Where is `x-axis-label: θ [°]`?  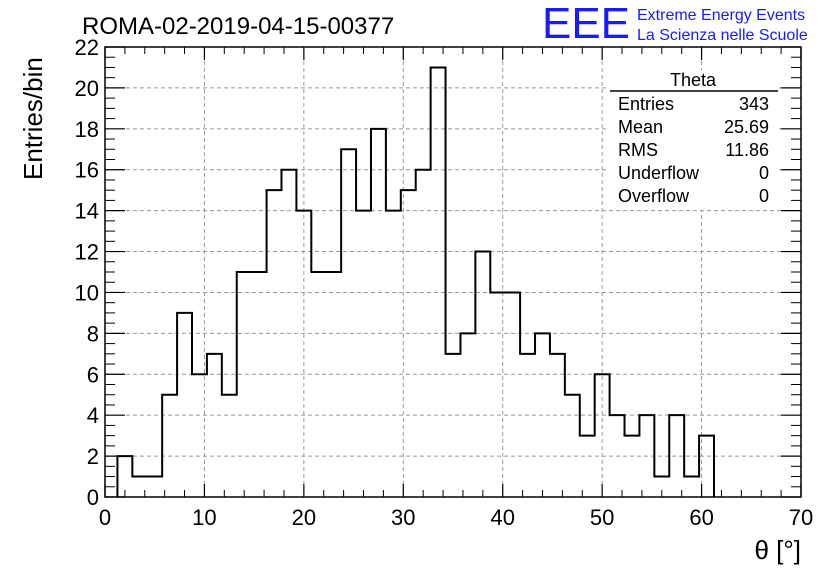 x-axis-label: θ [°] is located at coordinates (777, 550).